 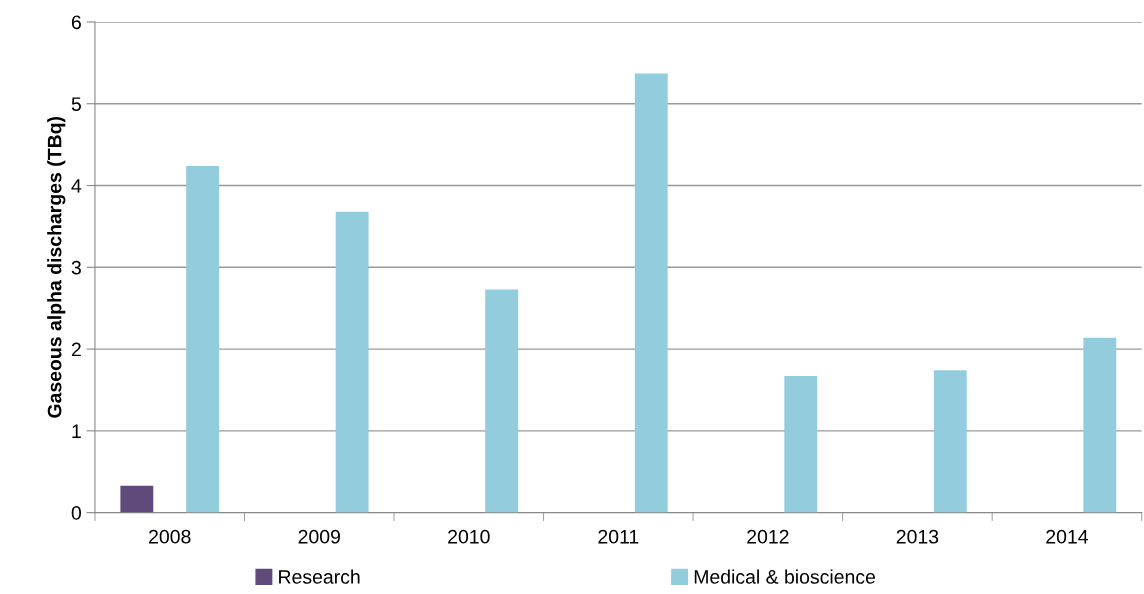 What do you see at coordinates (319, 576) in the screenshot?
I see `legend-label: Research` at bounding box center [319, 576].